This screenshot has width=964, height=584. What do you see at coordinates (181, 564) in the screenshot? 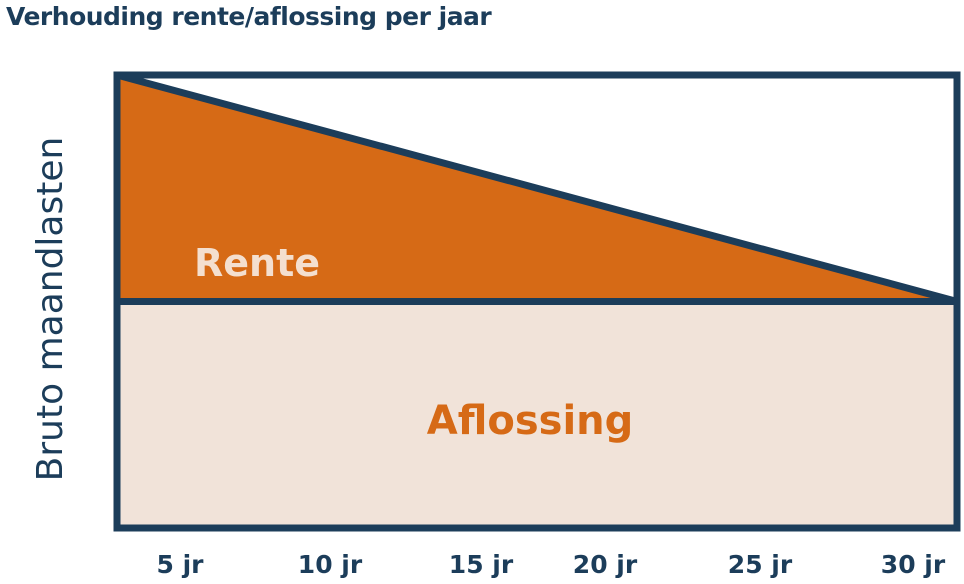
I see `x-tick-label: 5 jr` at bounding box center [181, 564].